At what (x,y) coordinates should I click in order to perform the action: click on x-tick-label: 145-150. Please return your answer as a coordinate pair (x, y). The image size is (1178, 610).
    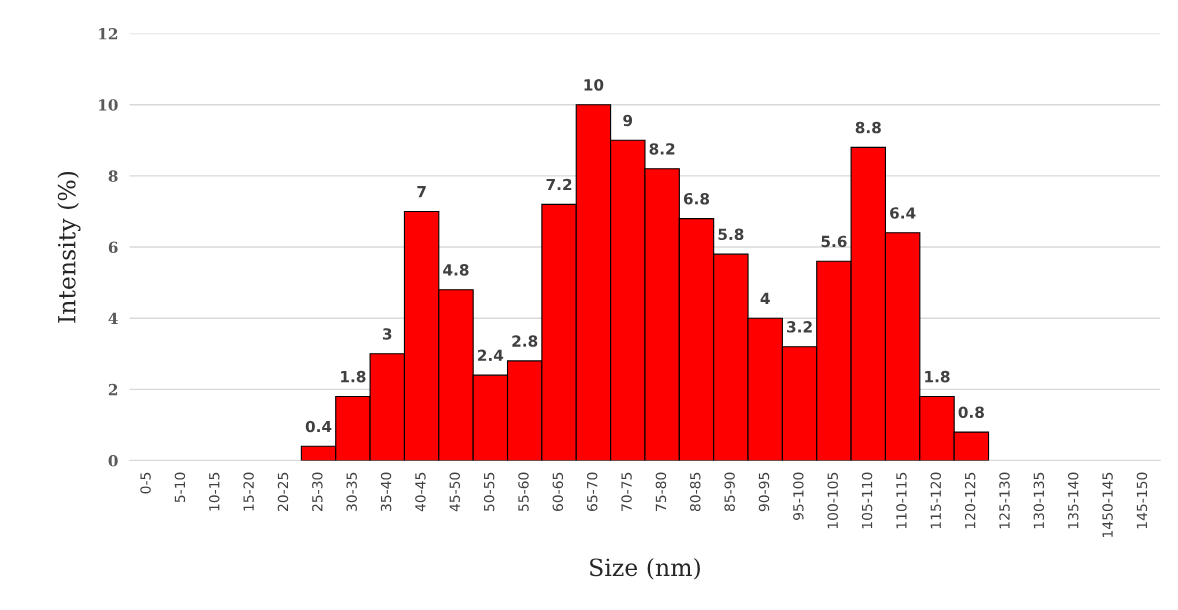
    Looking at the image, I should click on (1142, 500).